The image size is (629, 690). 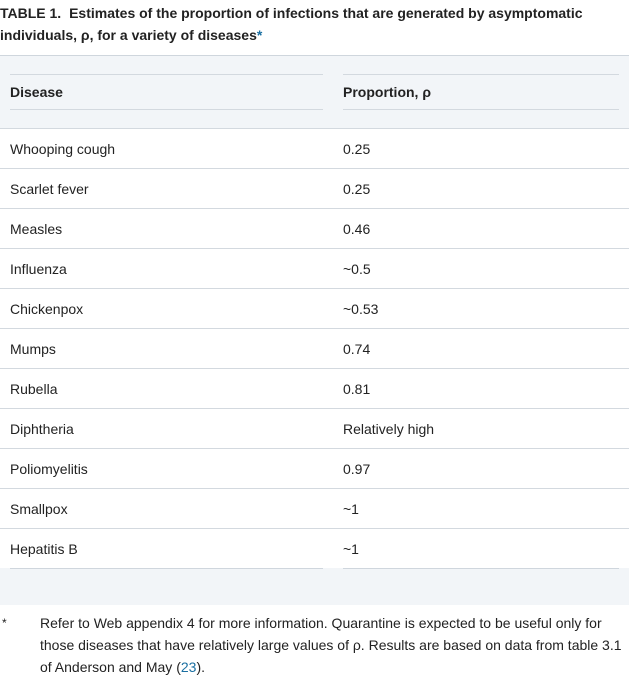 What do you see at coordinates (36, 229) in the screenshot?
I see `disease-cell: Measles` at bounding box center [36, 229].